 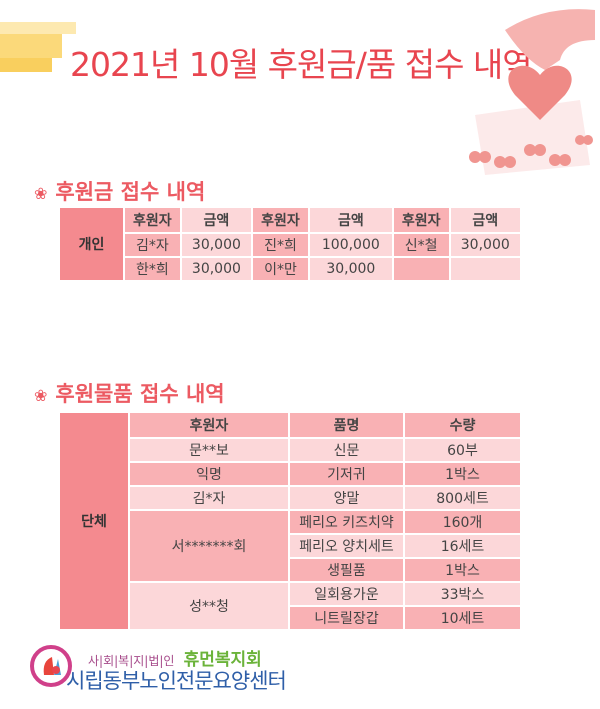 What do you see at coordinates (346, 618) in the screenshot?
I see `item-cell: 니트릴장갑` at bounding box center [346, 618].